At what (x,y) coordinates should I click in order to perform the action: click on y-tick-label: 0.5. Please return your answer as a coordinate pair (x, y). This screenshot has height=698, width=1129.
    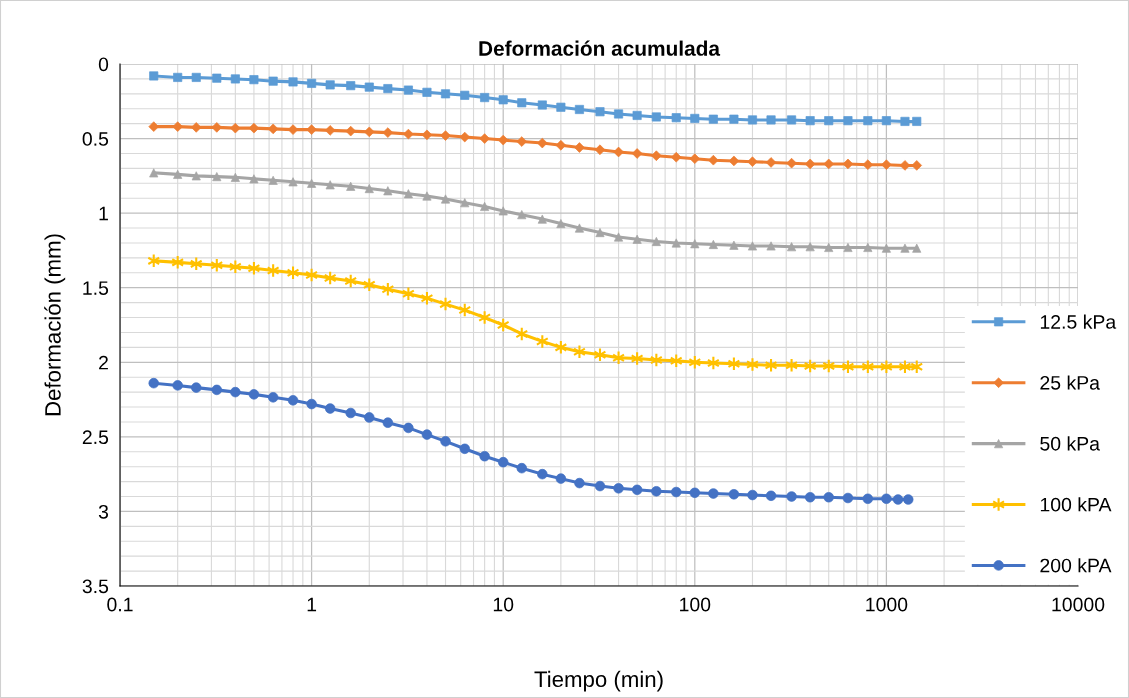
    Looking at the image, I should click on (95, 139).